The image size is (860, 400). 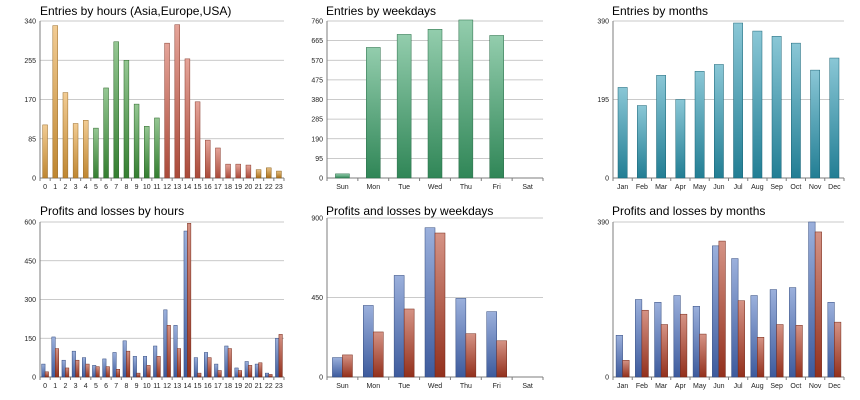 What do you see at coordinates (259, 187) in the screenshot?
I see `x-tick-label: 21` at bounding box center [259, 187].